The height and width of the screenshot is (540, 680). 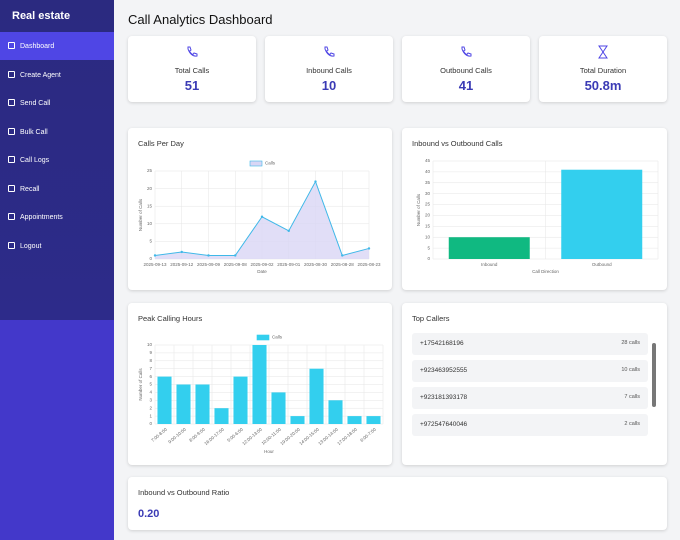 What do you see at coordinates (630, 370) in the screenshot?
I see `call-count: 10 calls` at bounding box center [630, 370].